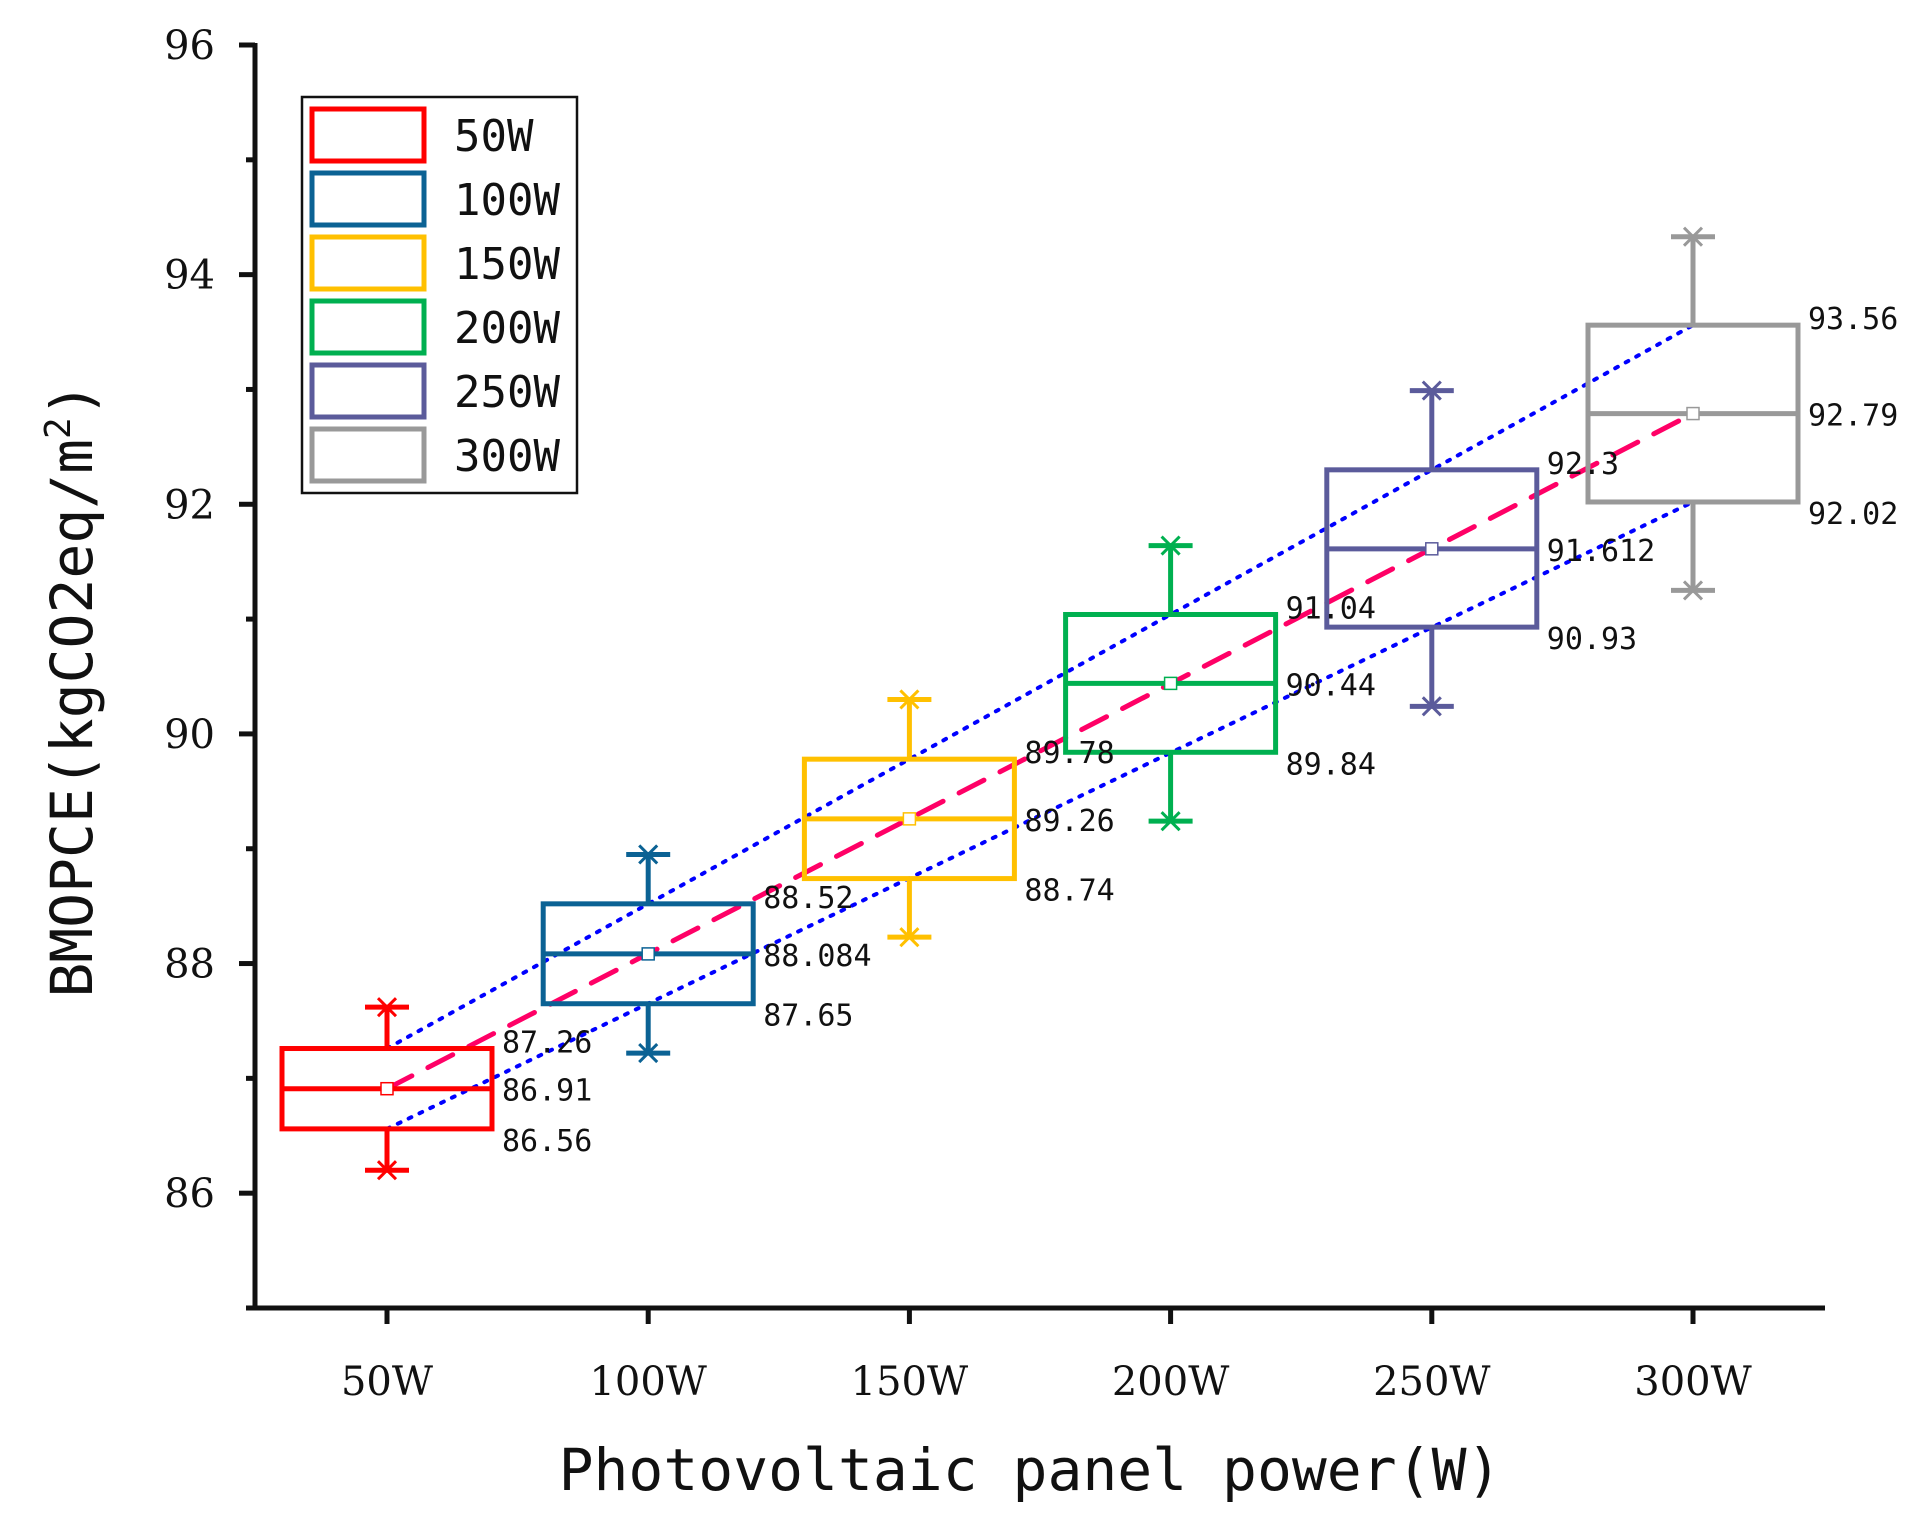 The image size is (1916, 1519). I want to click on q1-label: 88.74, so click(1069, 891).